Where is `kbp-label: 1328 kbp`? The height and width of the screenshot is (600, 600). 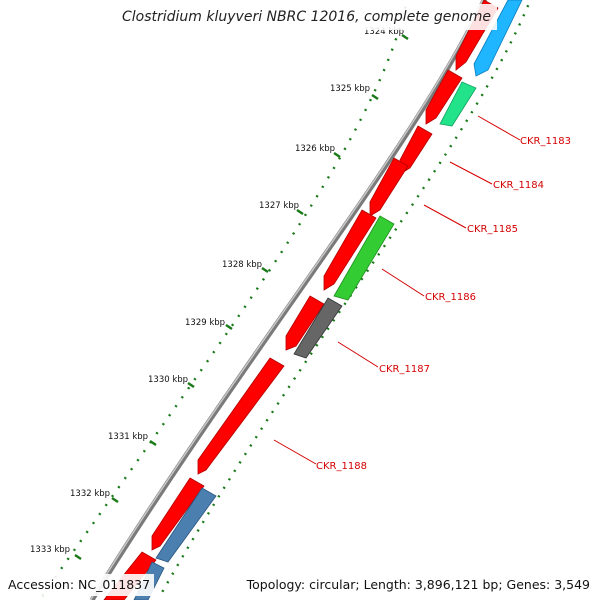 kbp-label: 1328 kbp is located at coordinates (242, 265).